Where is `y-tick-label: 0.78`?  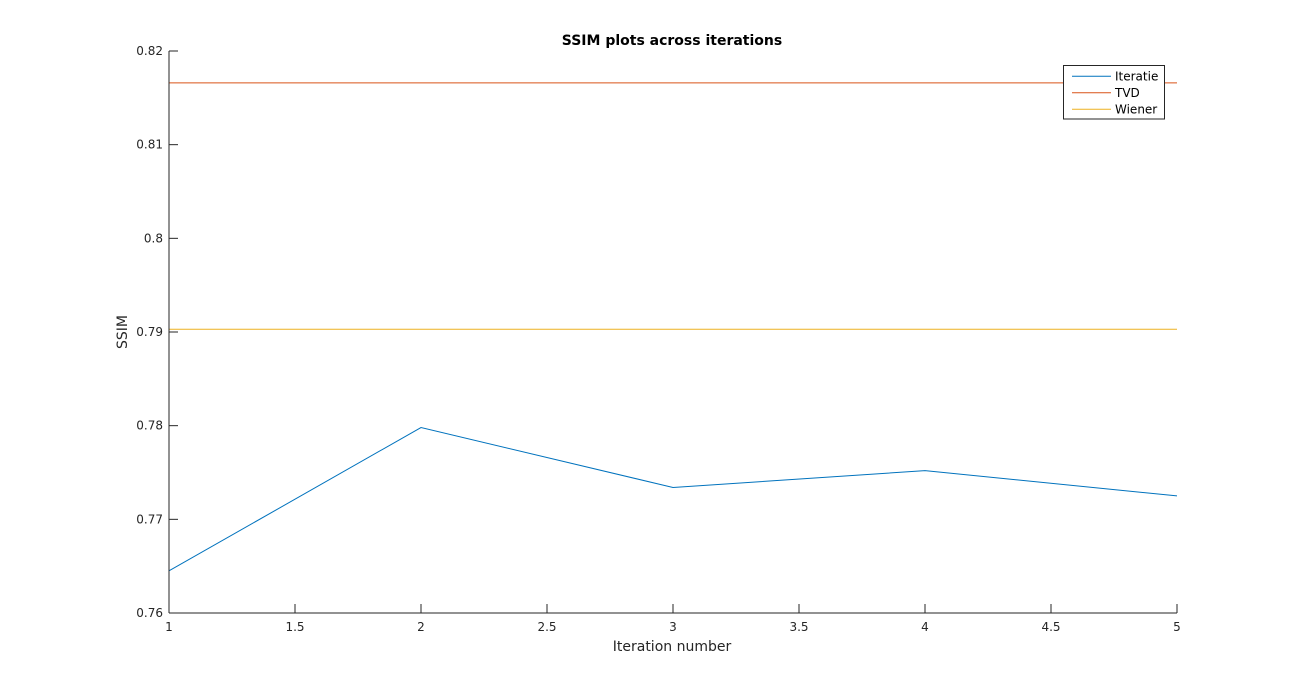 y-tick-label: 0.78 is located at coordinates (149, 426).